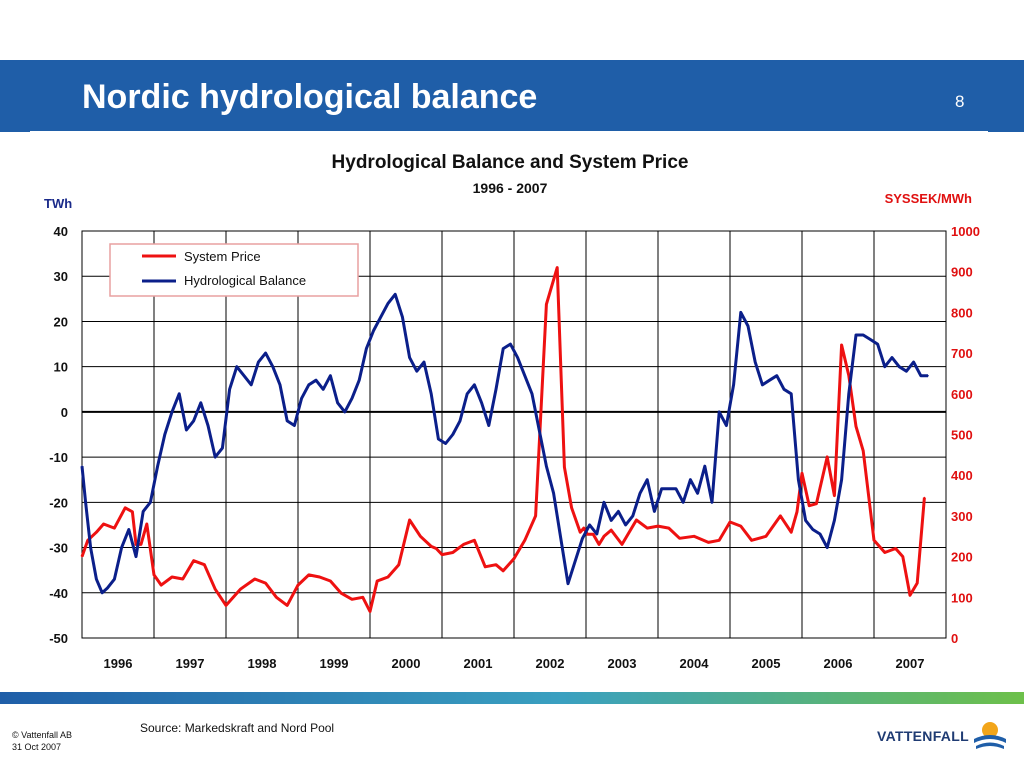 The image size is (1024, 768). Describe the element at coordinates (58, 593) in the screenshot. I see `y-tick-left: -40` at that location.